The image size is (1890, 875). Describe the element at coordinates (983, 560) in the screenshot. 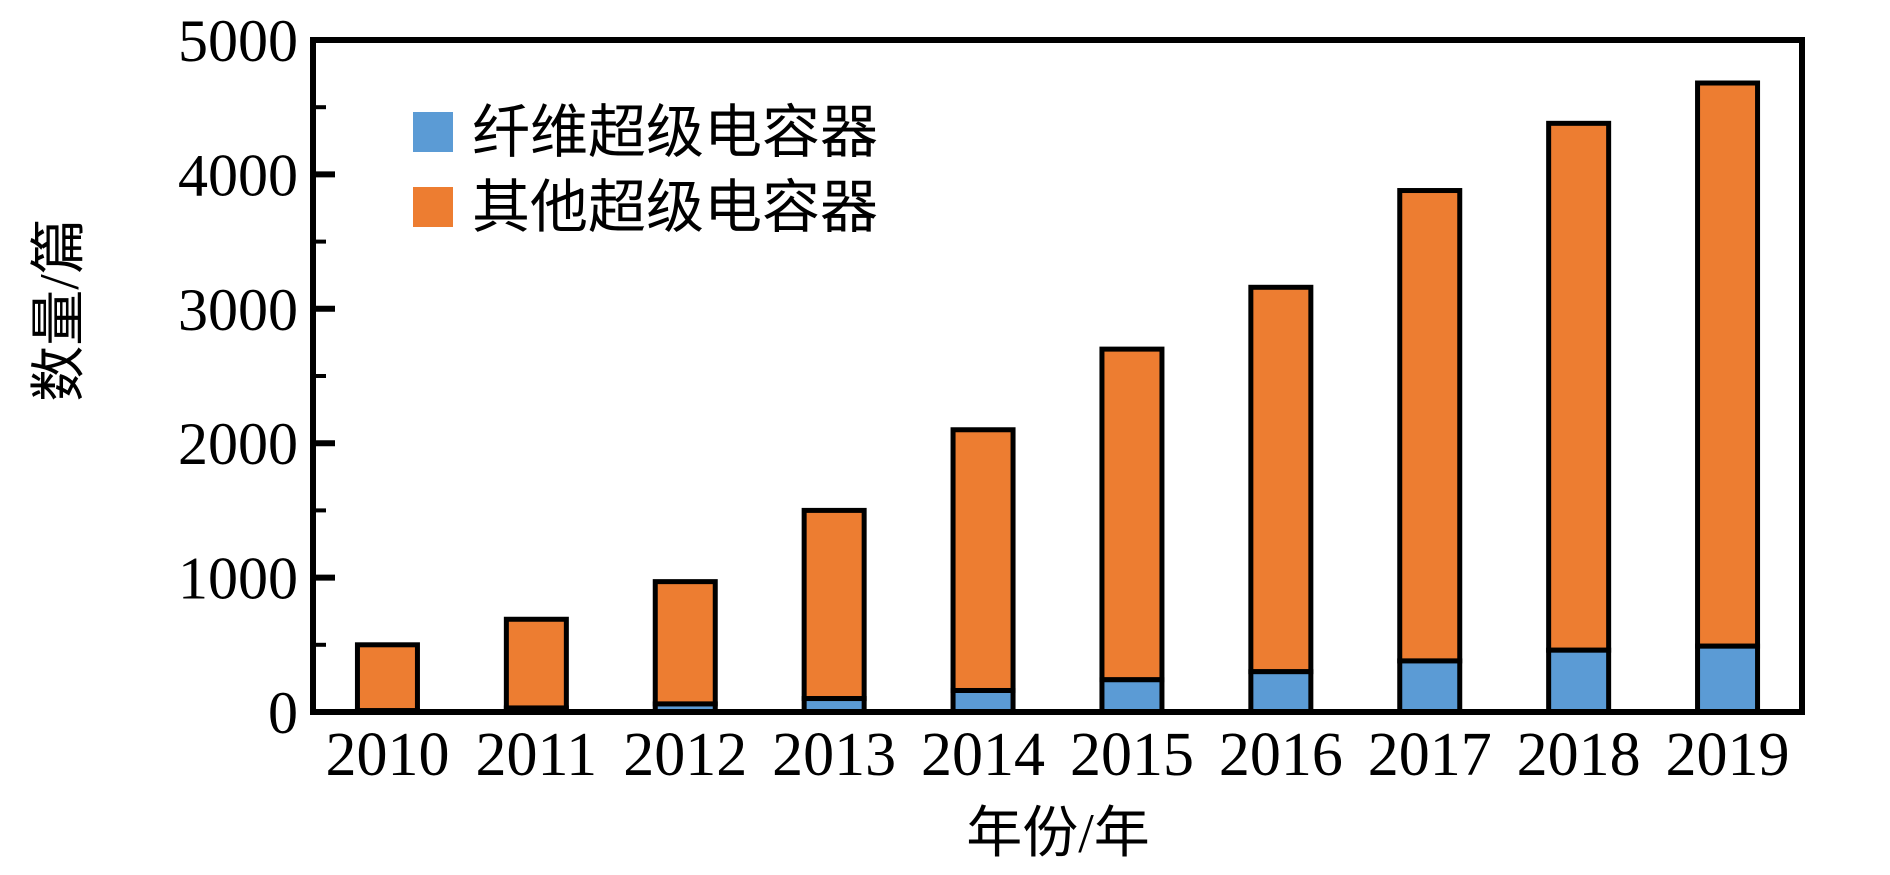

I see `bar-2014-other-segment` at that location.